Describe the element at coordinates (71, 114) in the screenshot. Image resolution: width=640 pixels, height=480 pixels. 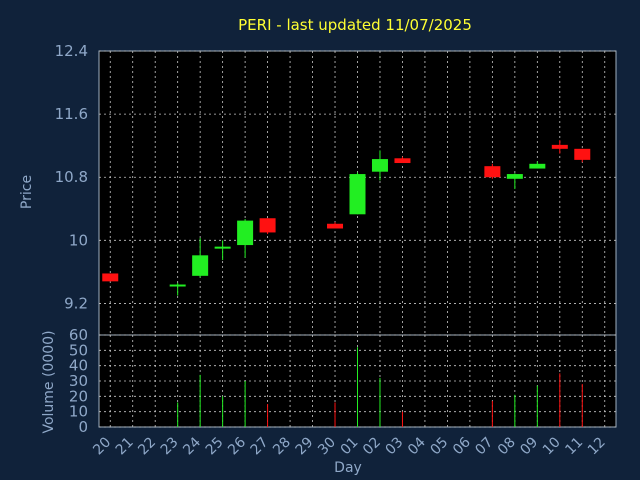
I see `price-tick-label: 11.6` at that location.